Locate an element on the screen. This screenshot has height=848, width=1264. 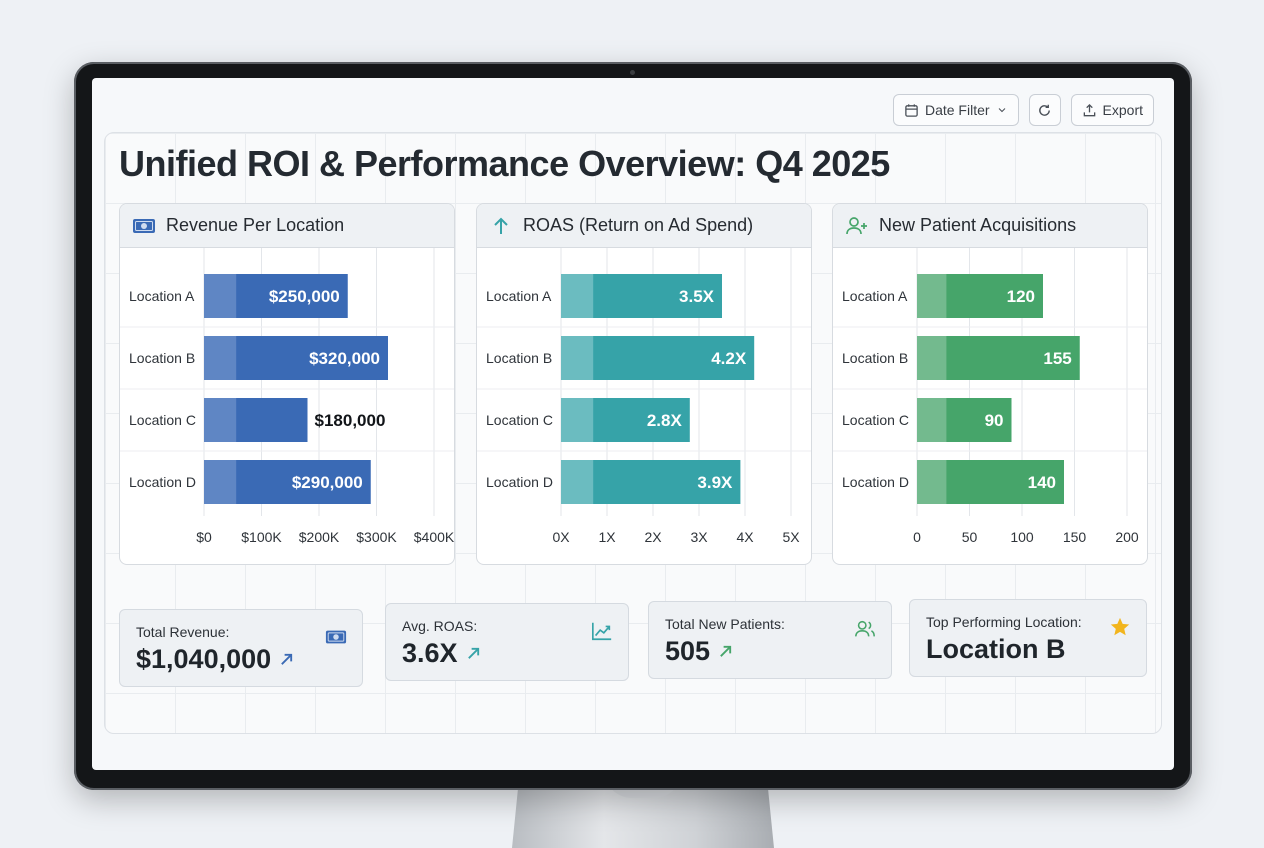
x-tick-label: 150 is located at coordinates (1075, 537).